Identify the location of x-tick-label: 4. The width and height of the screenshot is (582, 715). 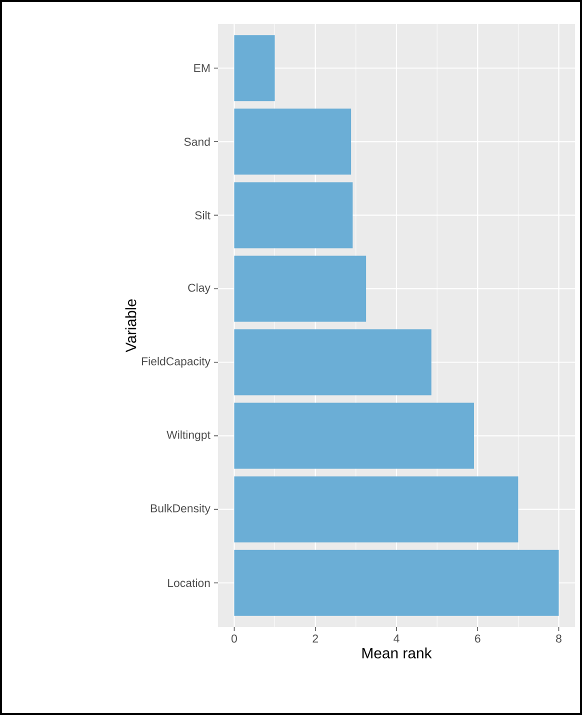
(397, 638).